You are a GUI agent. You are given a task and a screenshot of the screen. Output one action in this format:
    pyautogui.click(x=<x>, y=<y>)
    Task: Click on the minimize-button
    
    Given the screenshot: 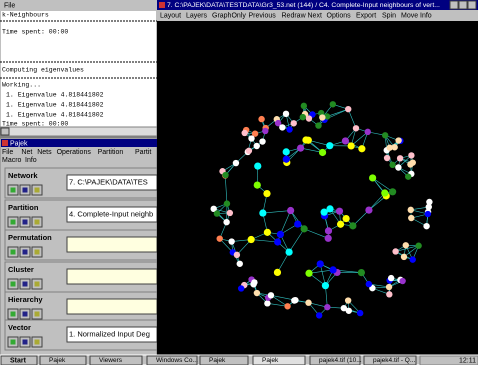 What is the action you would take?
    pyautogui.click(x=454, y=5)
    